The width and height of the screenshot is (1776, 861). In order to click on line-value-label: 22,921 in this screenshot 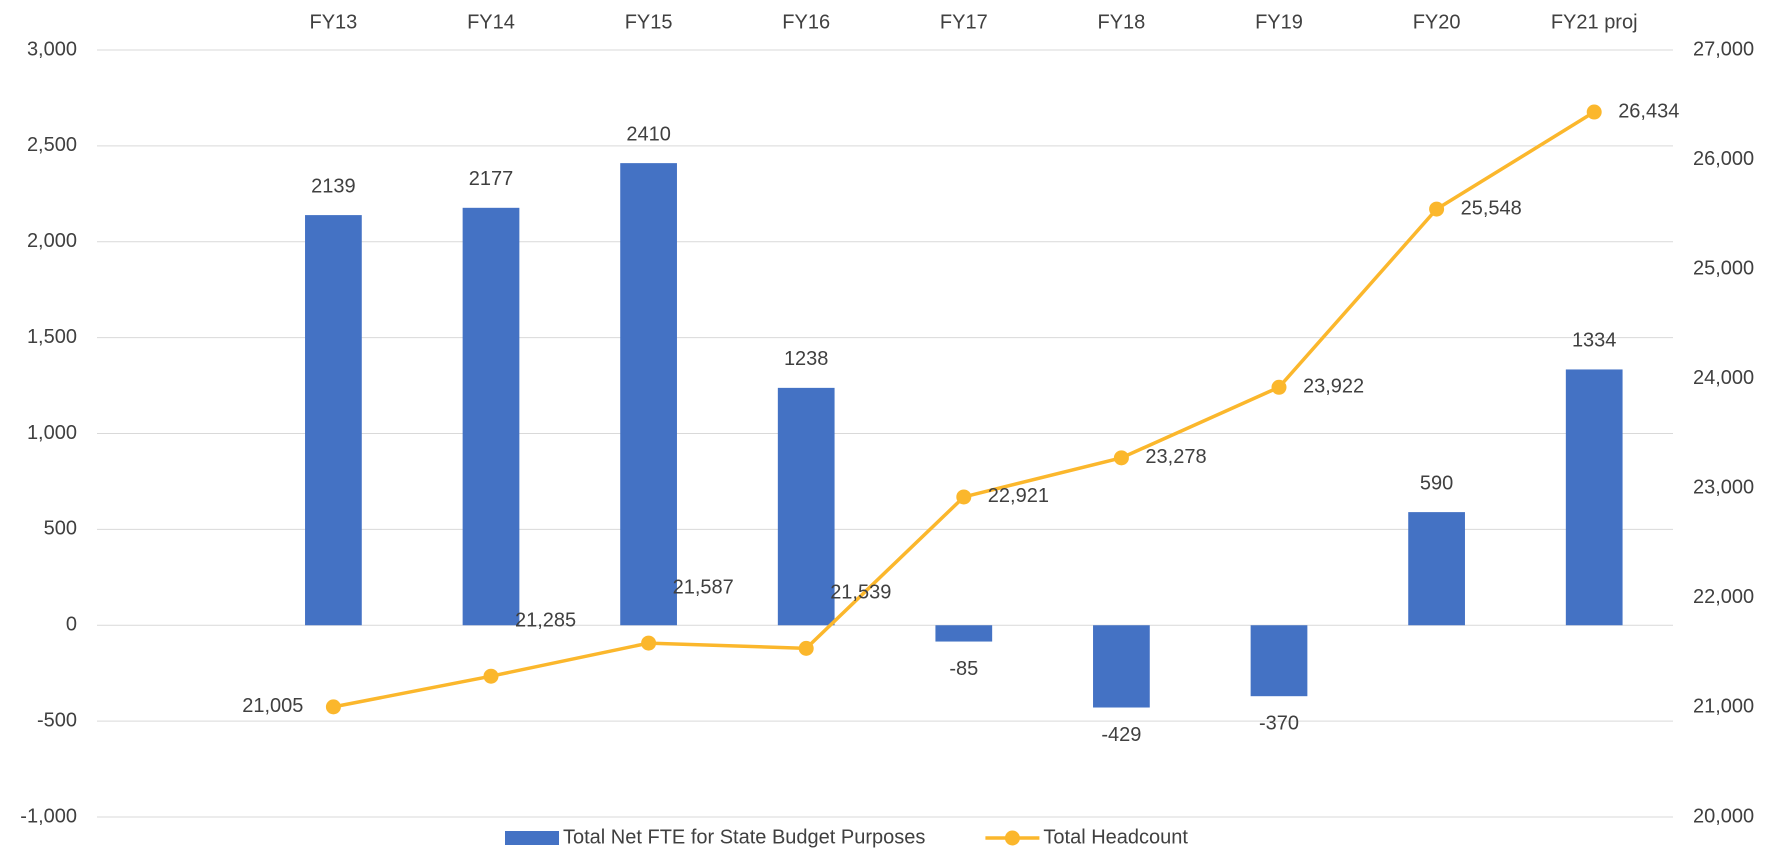, I will do `click(1018, 496)`.